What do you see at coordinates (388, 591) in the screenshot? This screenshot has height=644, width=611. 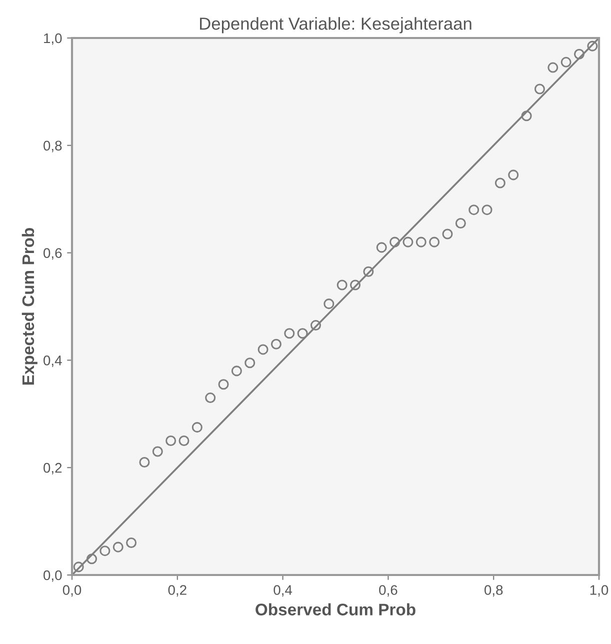 I see `x-tick-label: 0,6` at bounding box center [388, 591].